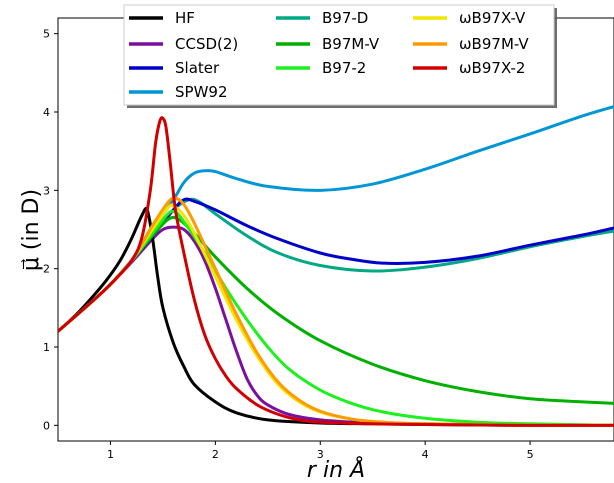 This screenshot has height=483, width=614. Describe the element at coordinates (197, 68) in the screenshot. I see `legend-label: Slater` at that location.